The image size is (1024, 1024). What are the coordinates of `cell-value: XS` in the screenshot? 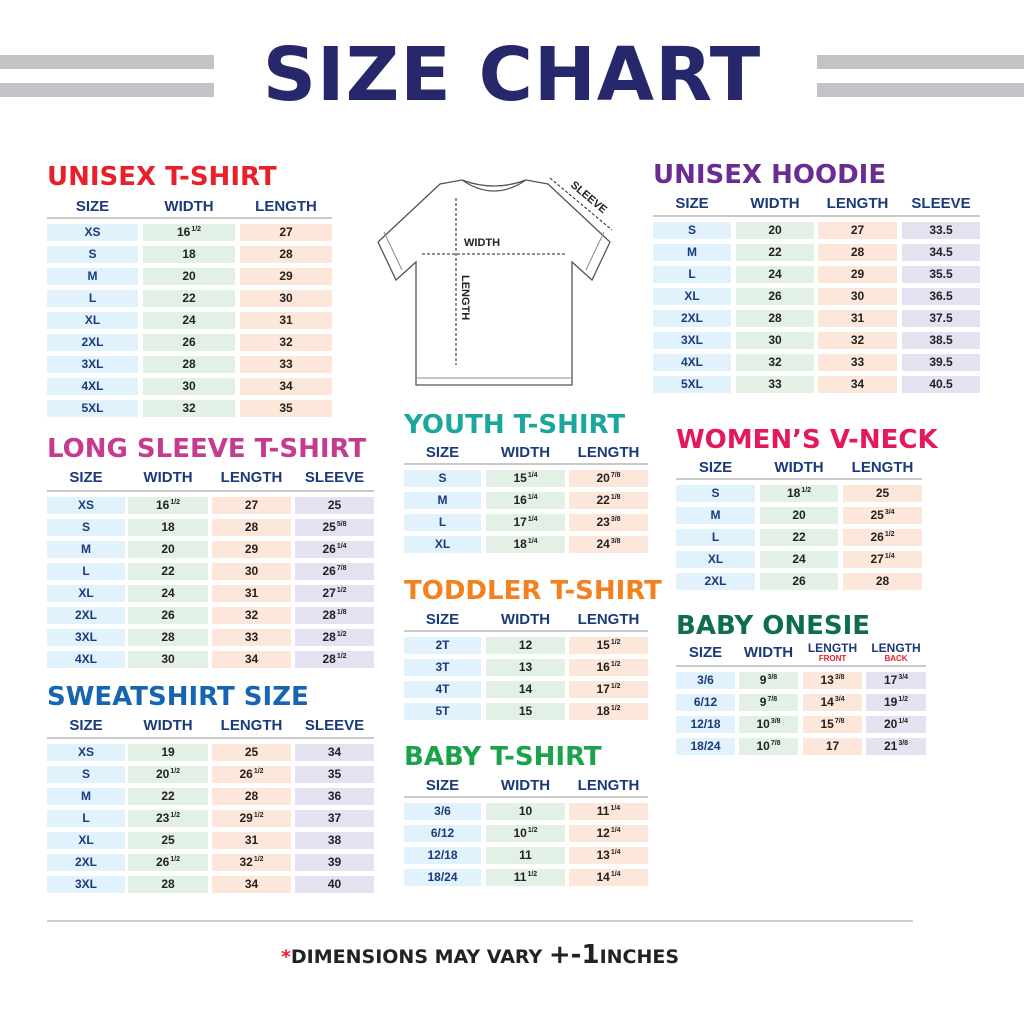 It's located at (92, 232).